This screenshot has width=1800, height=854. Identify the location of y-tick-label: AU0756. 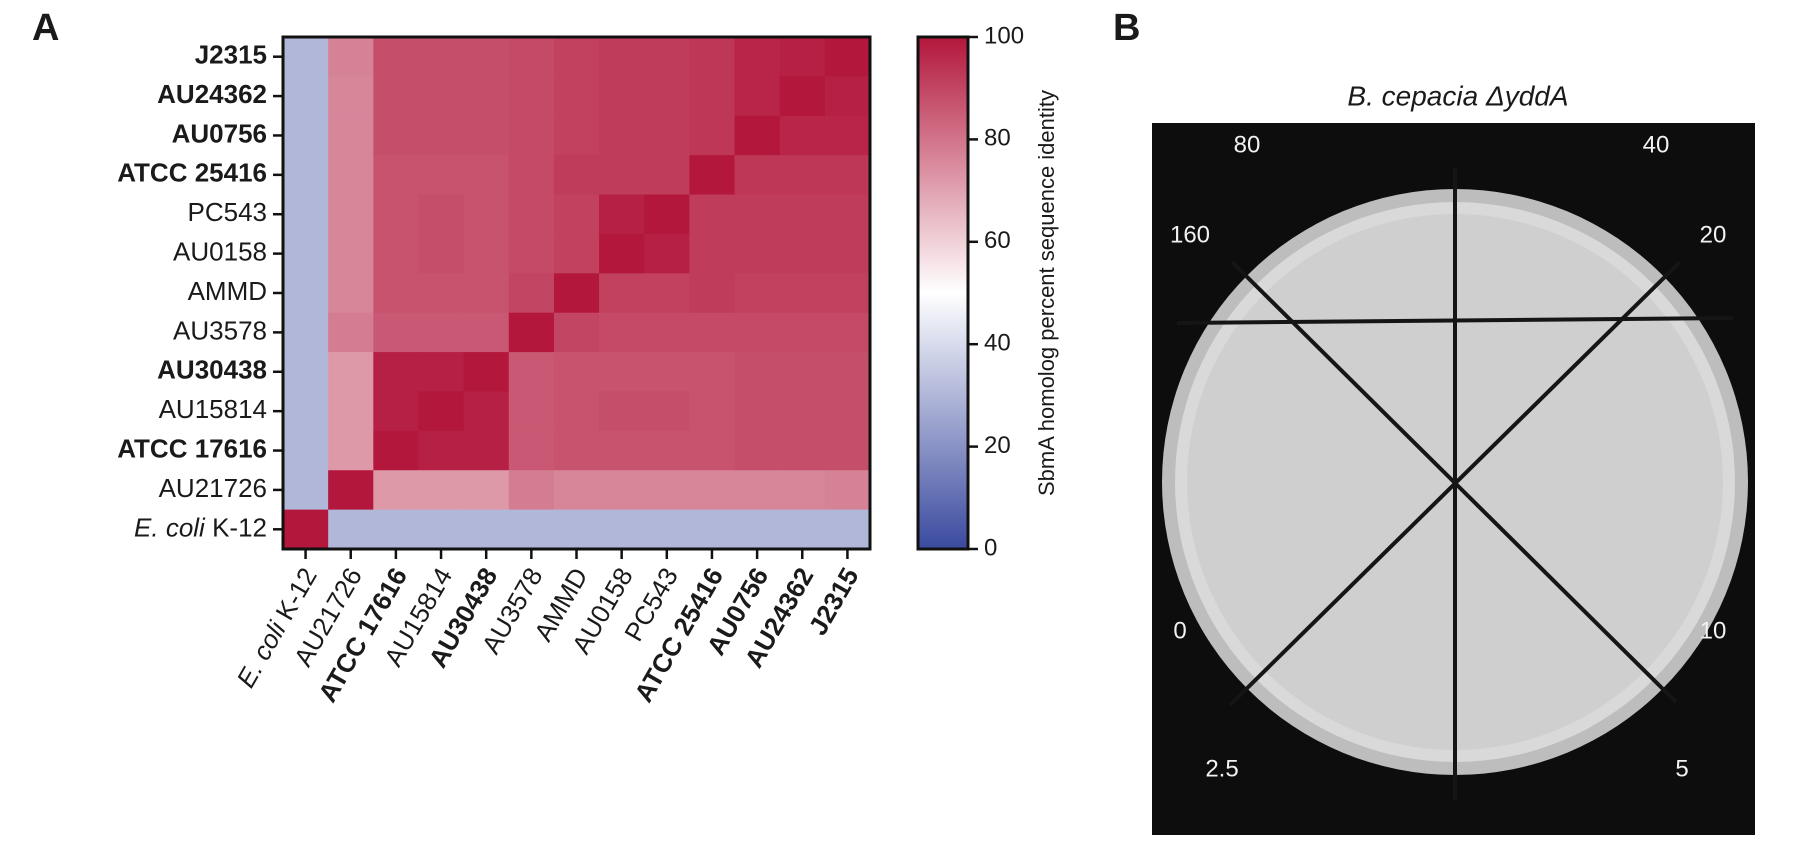
(219, 133).